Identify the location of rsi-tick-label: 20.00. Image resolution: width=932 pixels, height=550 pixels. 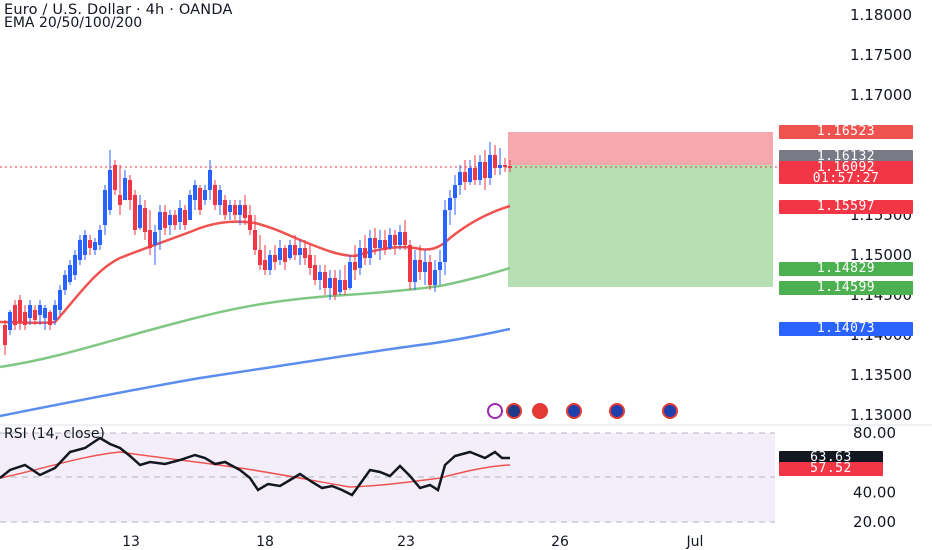
(874, 522).